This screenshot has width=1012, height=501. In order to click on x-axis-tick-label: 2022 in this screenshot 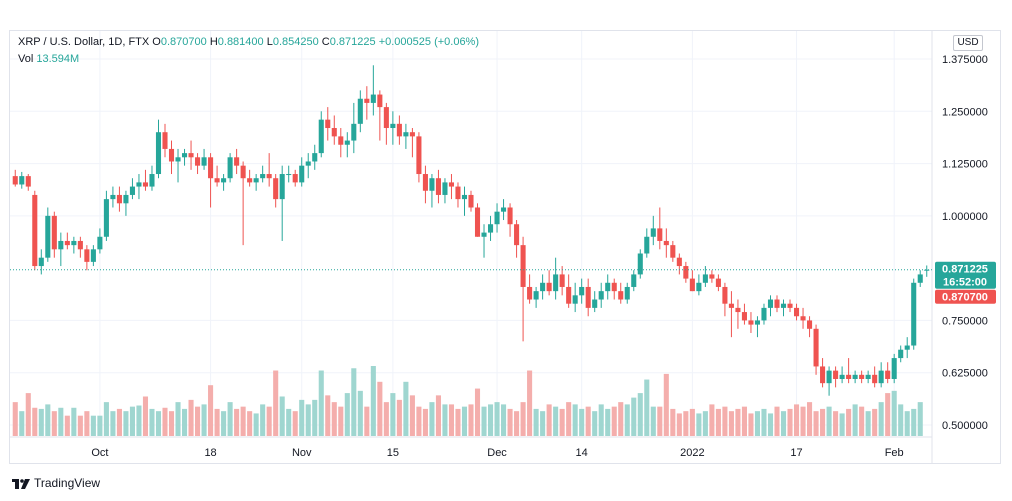, I will do `click(692, 453)`.